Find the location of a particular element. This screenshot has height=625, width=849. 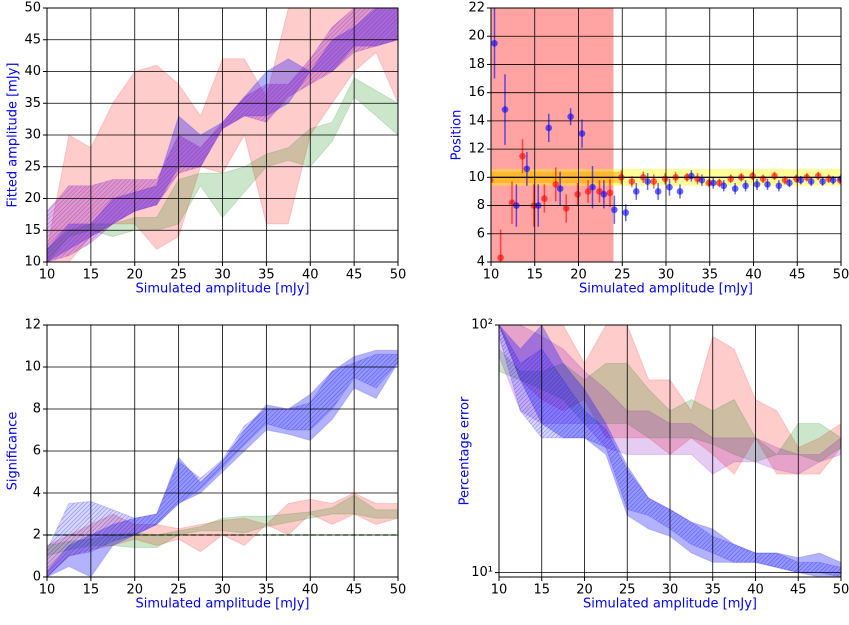

y-tick-label: 25 is located at coordinates (32, 166).